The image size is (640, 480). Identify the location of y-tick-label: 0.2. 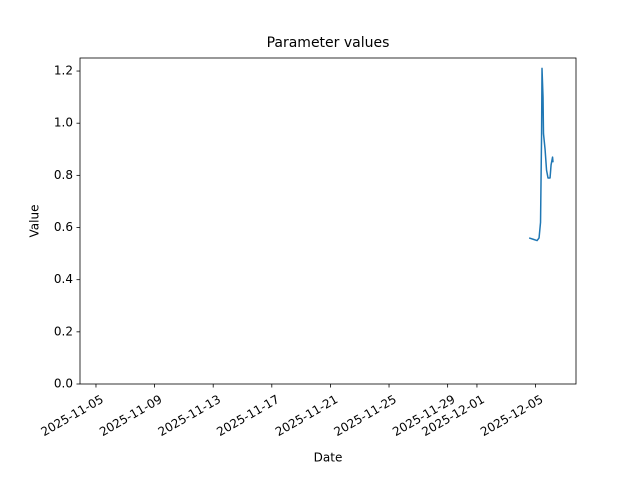
(63, 331).